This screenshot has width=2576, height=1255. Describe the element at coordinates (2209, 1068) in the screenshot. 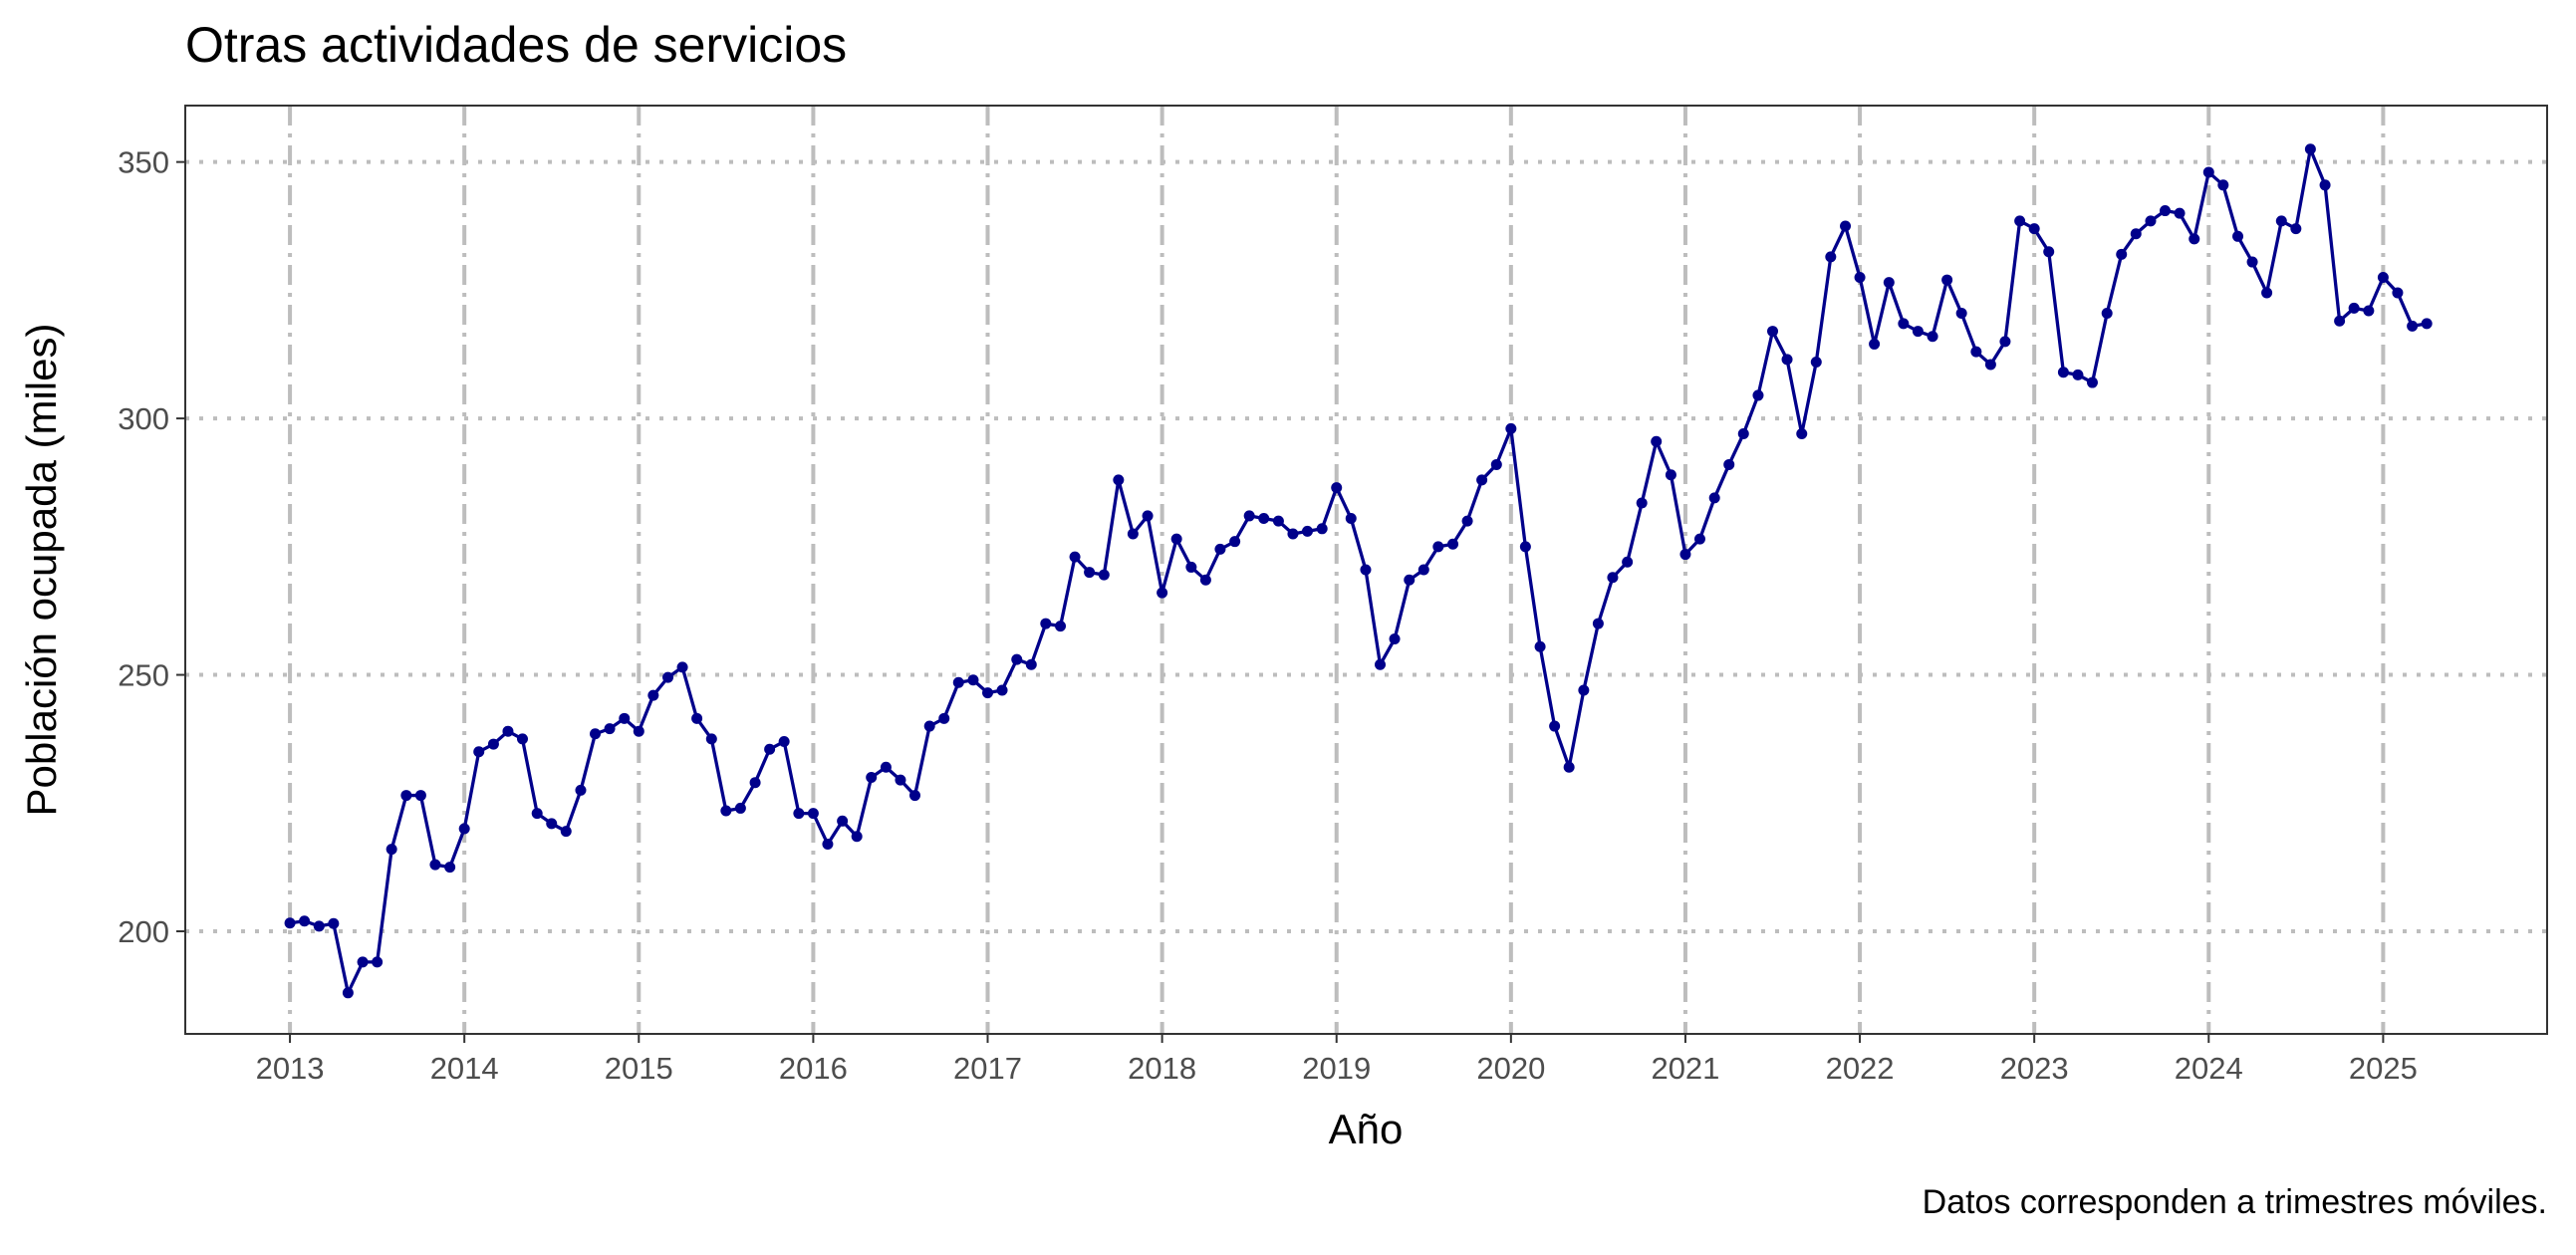

I see `x-tick-label: 2024` at that location.